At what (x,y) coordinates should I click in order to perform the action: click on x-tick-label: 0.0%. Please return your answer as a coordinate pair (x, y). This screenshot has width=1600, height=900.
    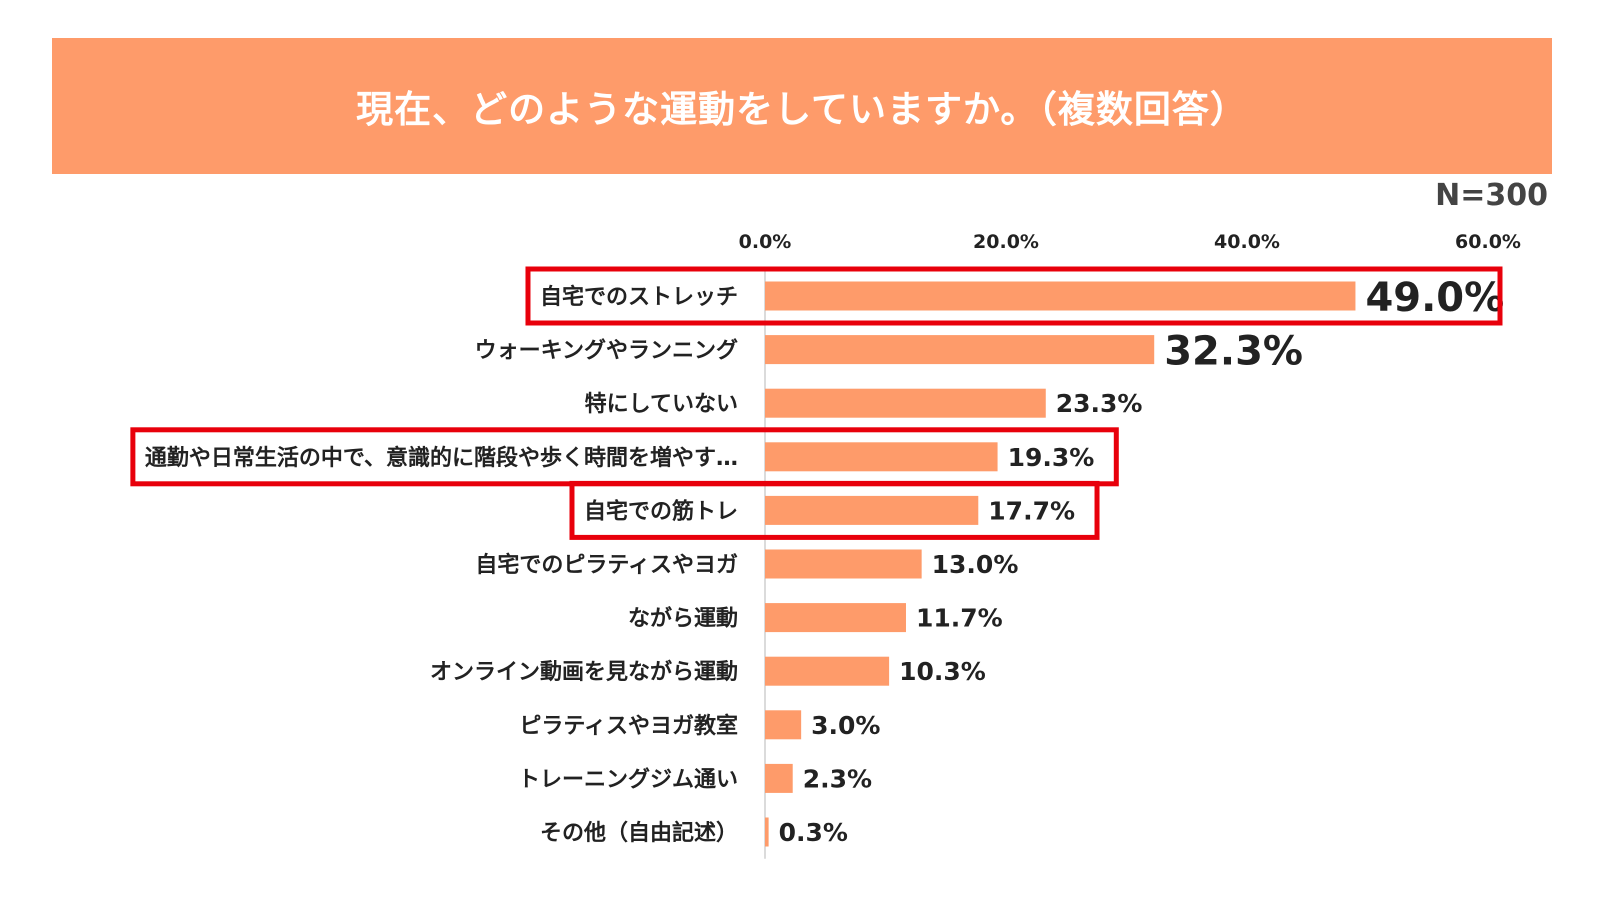
    Looking at the image, I should click on (765, 242).